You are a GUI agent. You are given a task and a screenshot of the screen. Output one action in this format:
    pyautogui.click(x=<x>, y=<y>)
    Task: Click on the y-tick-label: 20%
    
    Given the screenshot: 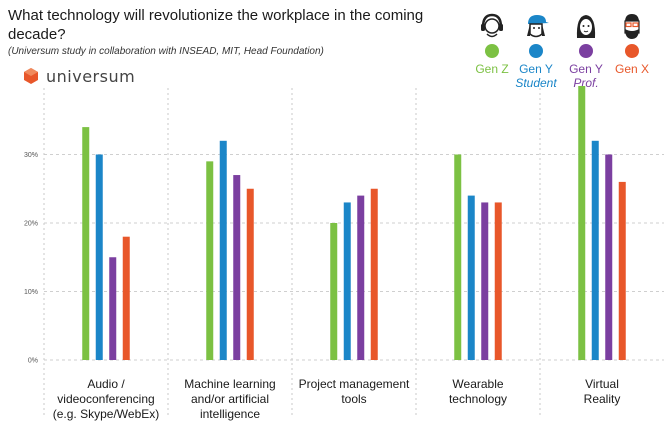 What is the action you would take?
    pyautogui.click(x=31, y=224)
    